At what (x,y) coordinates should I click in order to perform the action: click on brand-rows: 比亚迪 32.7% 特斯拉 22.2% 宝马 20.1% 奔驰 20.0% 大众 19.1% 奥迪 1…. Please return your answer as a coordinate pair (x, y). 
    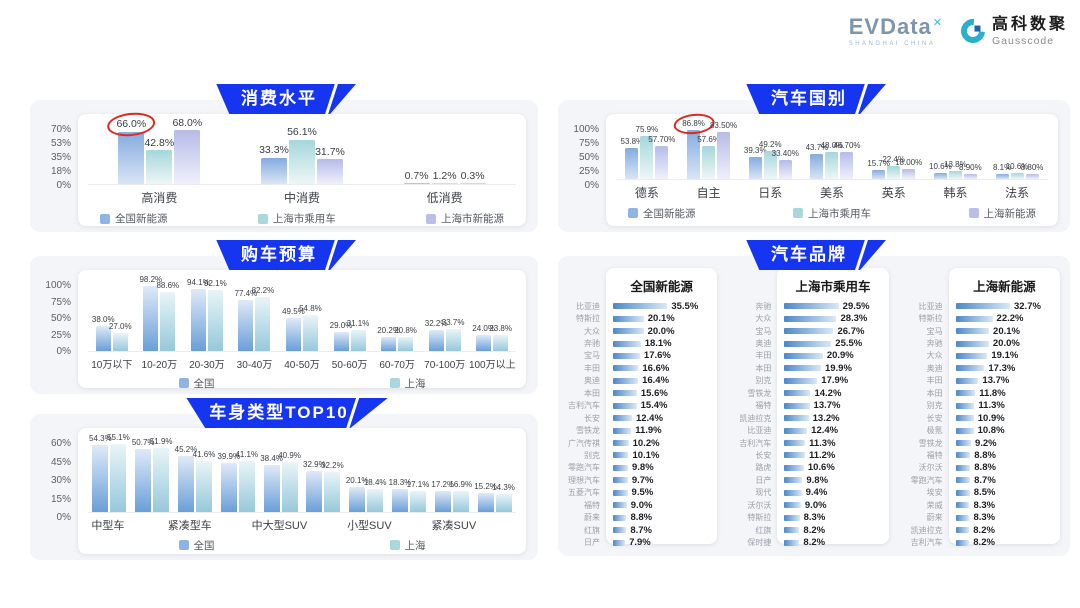
    Looking at the image, I should click on (981, 424).